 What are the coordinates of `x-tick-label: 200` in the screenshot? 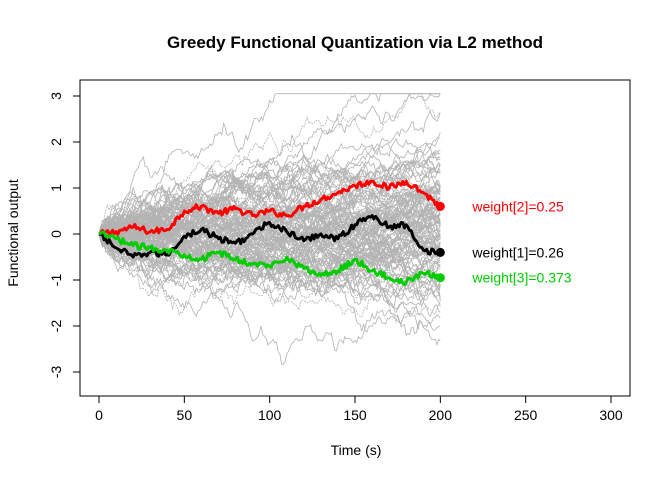 It's located at (441, 415).